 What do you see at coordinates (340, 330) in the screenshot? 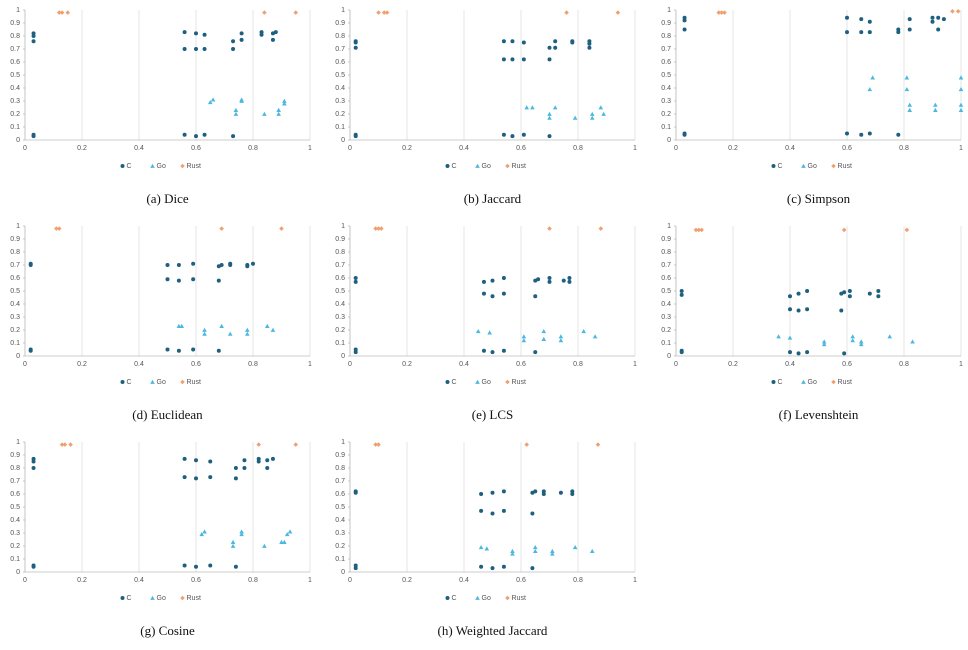
I see `y-tick-label: 0.2` at bounding box center [340, 330].